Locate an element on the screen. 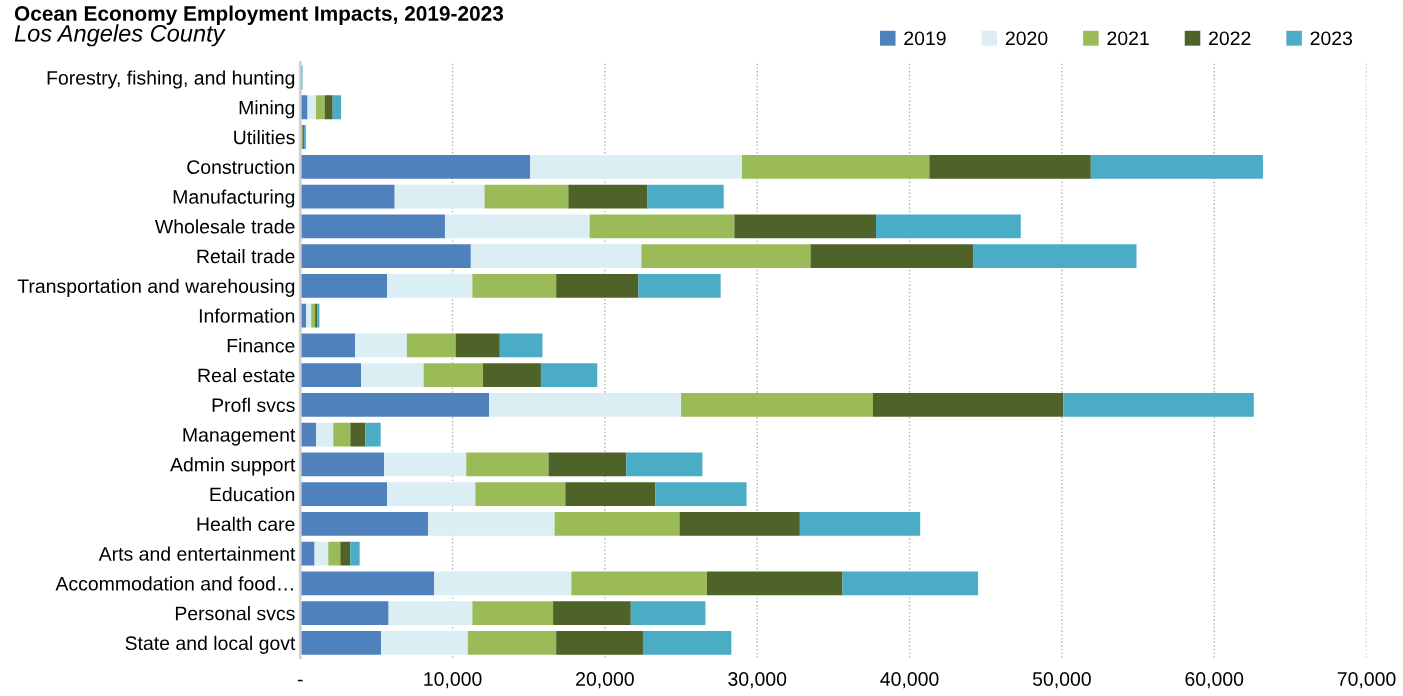  y-tick-label: Real estate is located at coordinates (246, 375).